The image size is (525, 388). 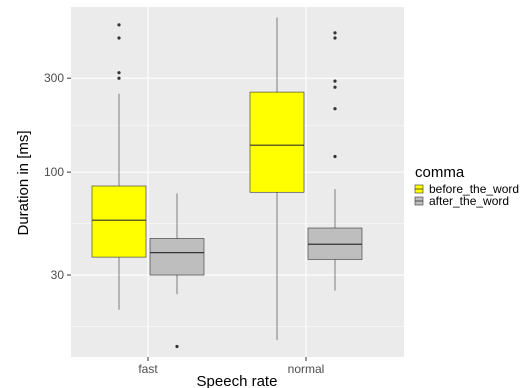 What do you see at coordinates (306, 369) in the screenshot?
I see `x-tick-label: normal` at bounding box center [306, 369].